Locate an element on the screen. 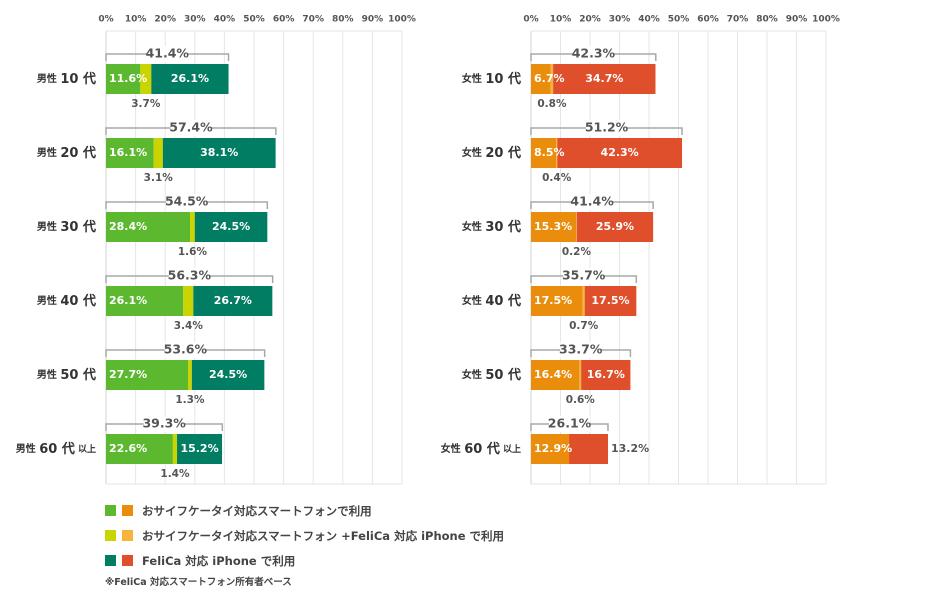  male-category-label: 男性 40 代 is located at coordinates (66, 301).